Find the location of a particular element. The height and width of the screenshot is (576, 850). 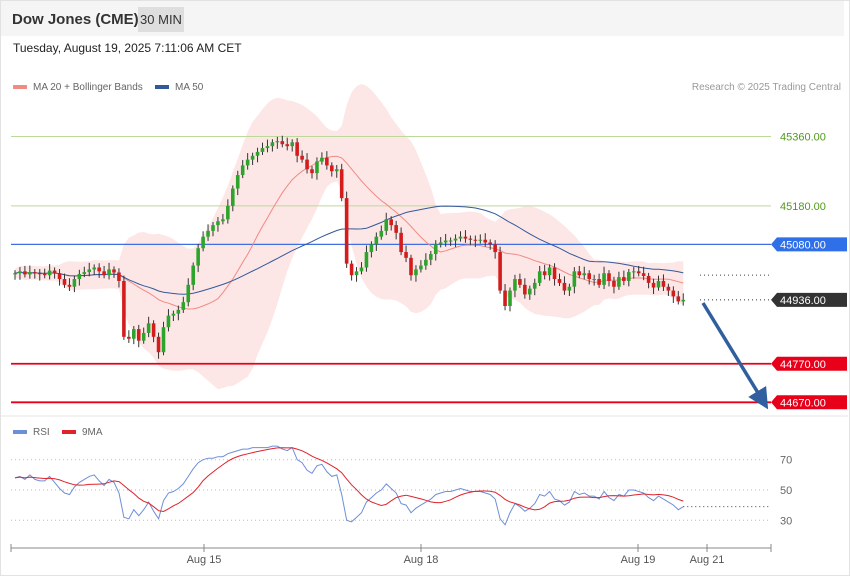

rsi-legend-swatch is located at coordinates (20, 432).